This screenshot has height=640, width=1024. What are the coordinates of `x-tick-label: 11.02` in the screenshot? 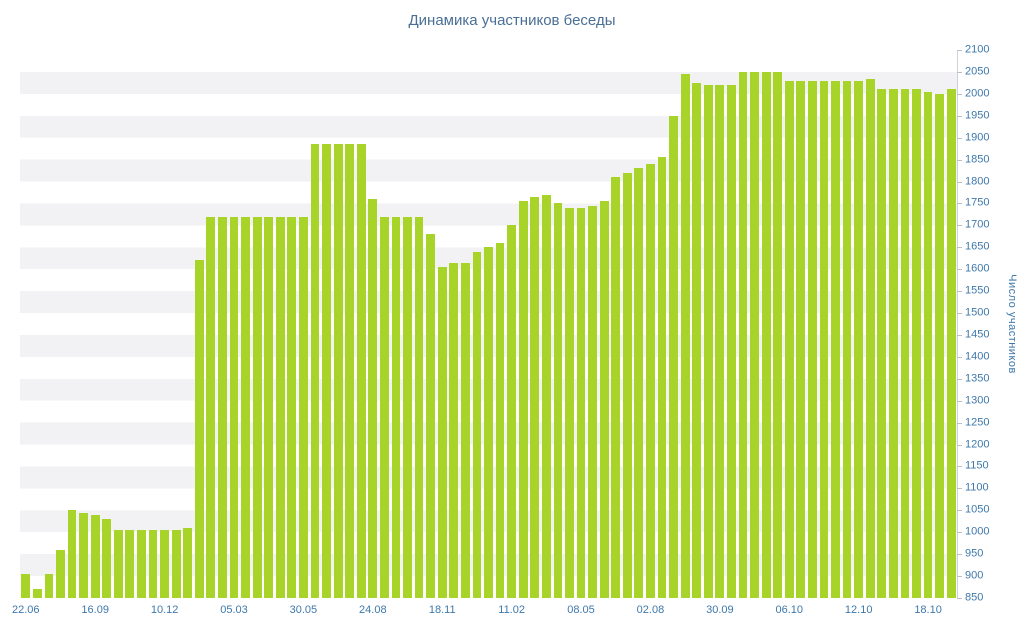 It's located at (511, 610).